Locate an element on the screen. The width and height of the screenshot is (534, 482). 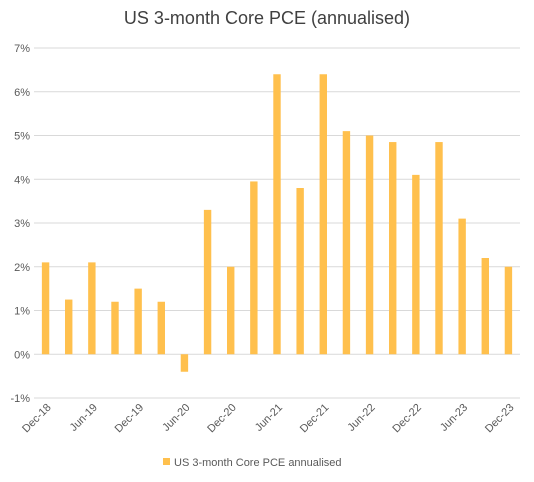
legend-swatch is located at coordinates (166, 461).